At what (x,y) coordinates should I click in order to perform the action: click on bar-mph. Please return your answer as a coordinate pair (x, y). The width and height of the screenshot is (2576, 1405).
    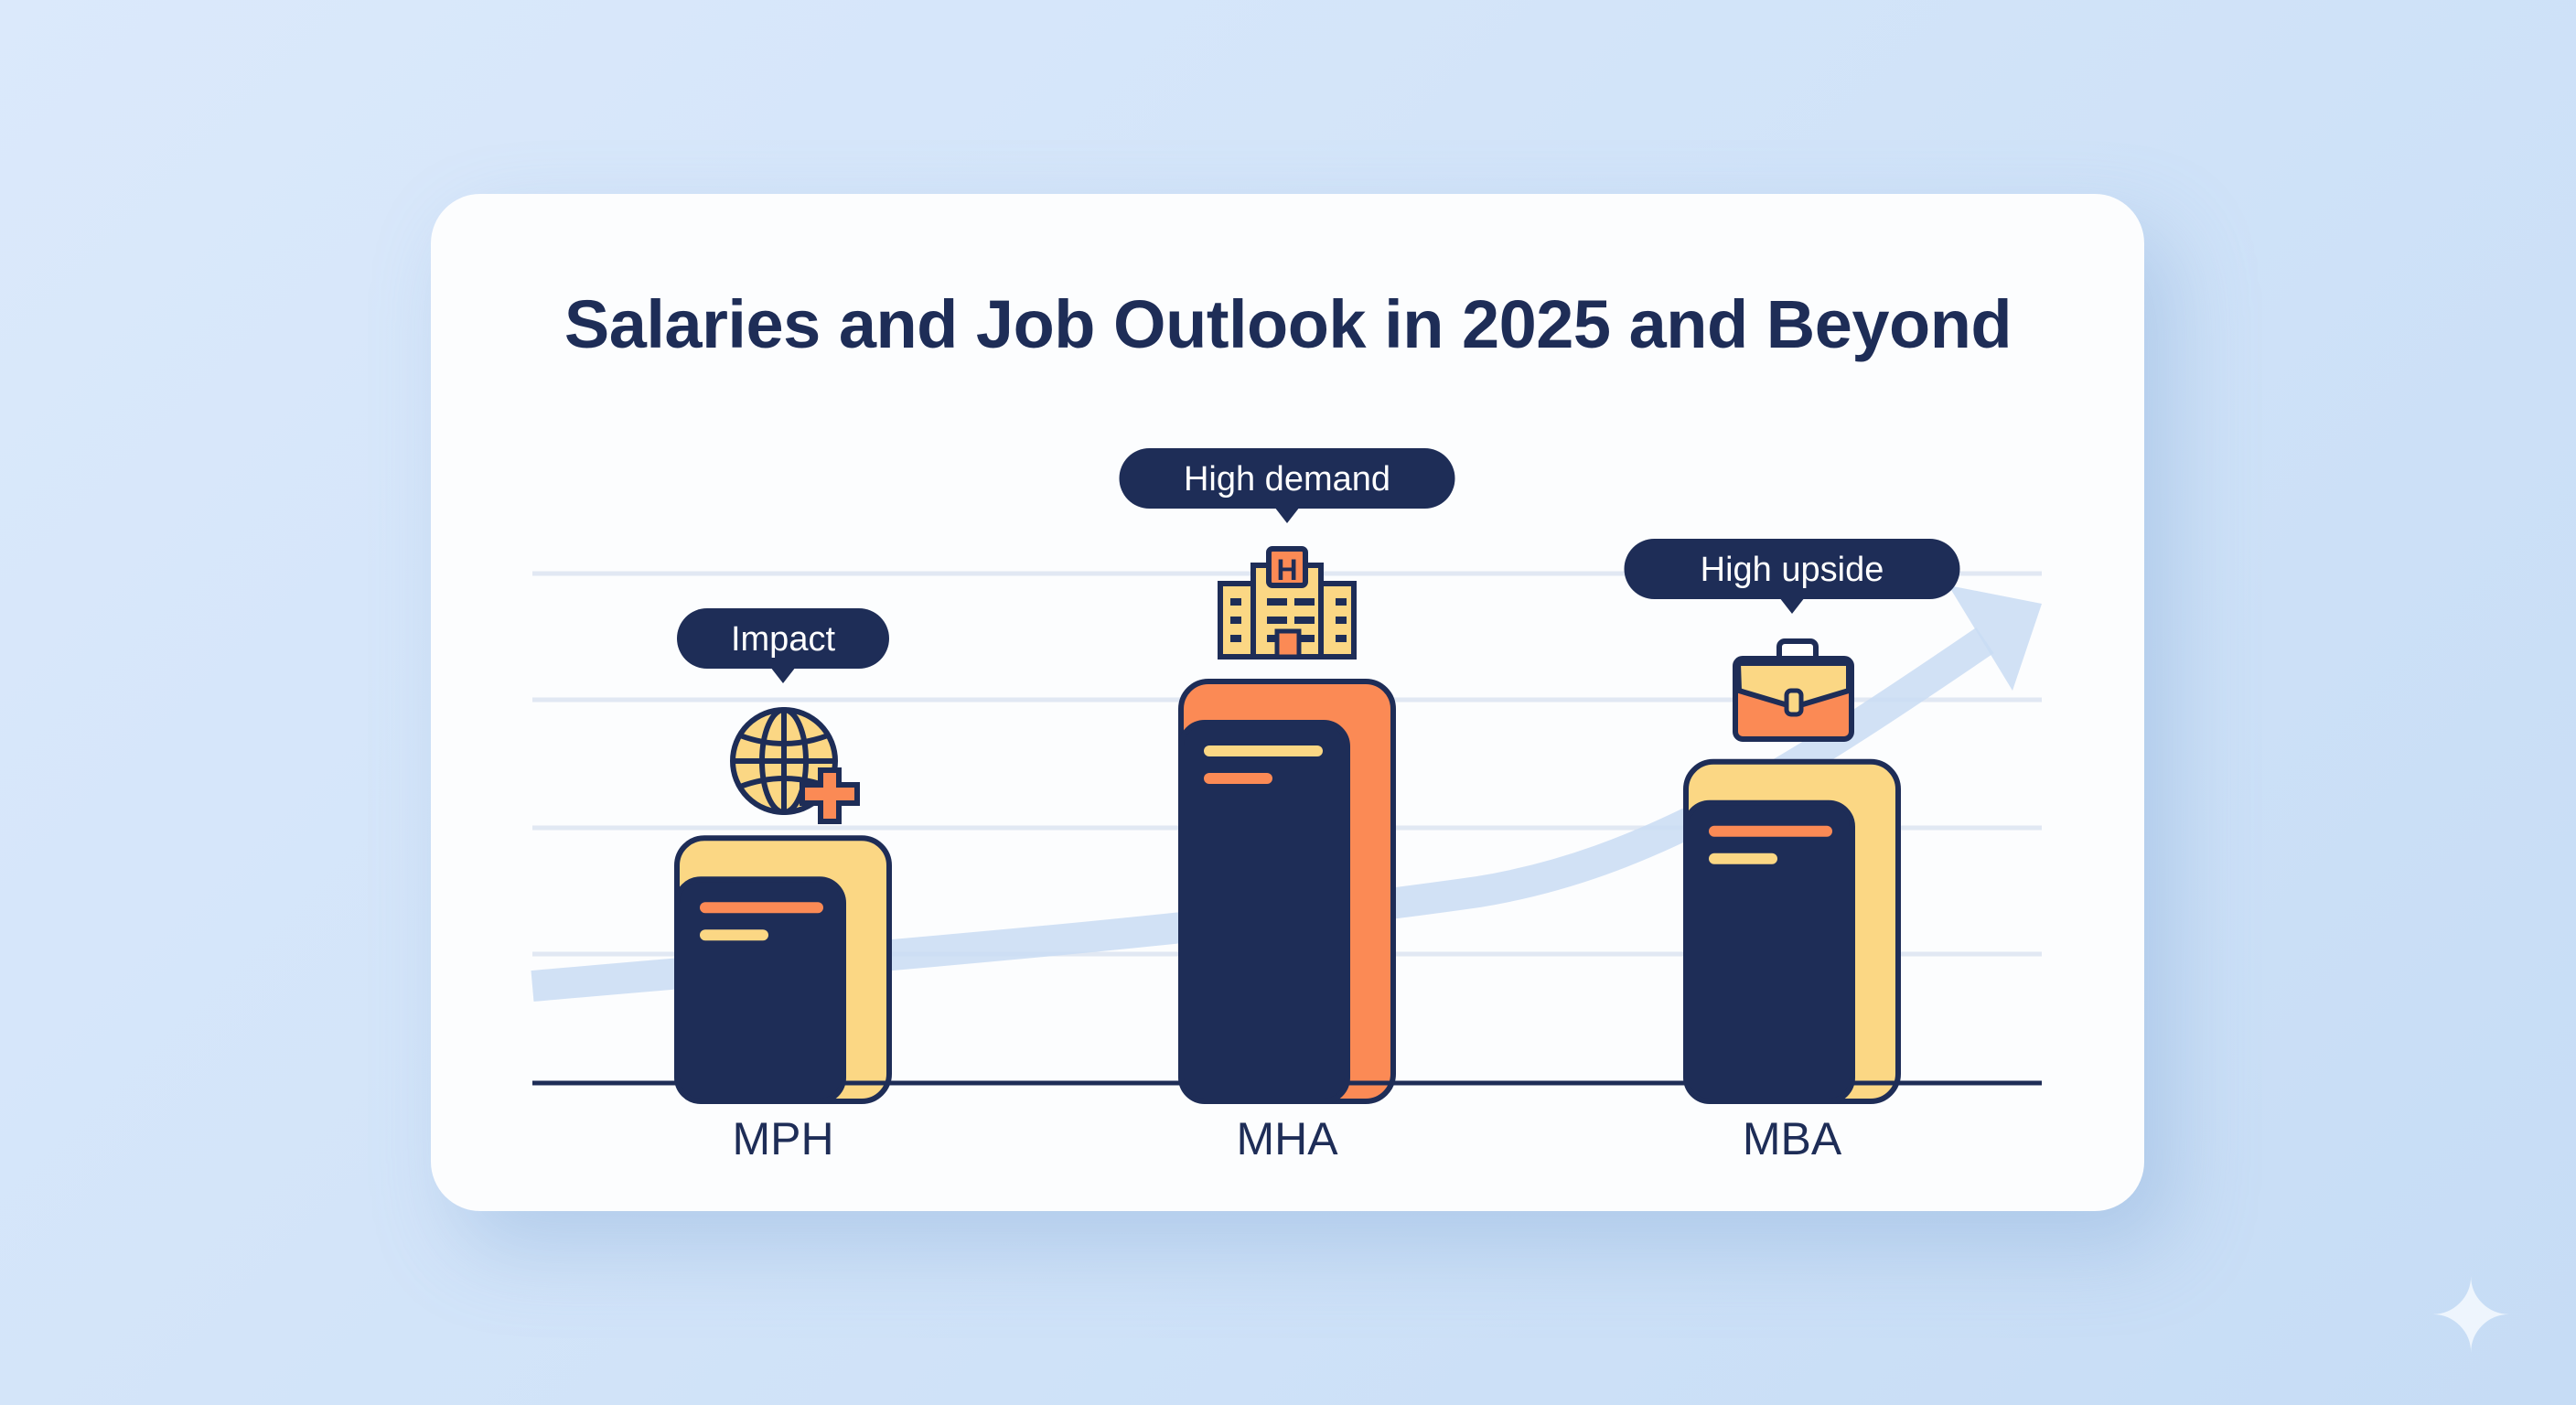
    Looking at the image, I should click on (783, 970).